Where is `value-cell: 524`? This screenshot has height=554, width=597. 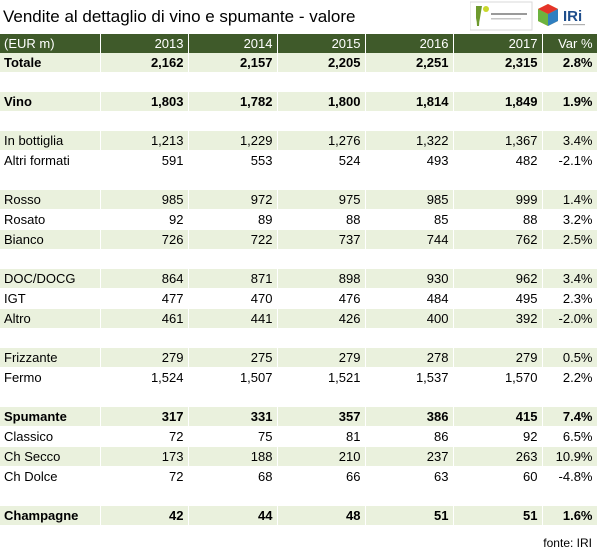
value-cell: 524 is located at coordinates (321, 160).